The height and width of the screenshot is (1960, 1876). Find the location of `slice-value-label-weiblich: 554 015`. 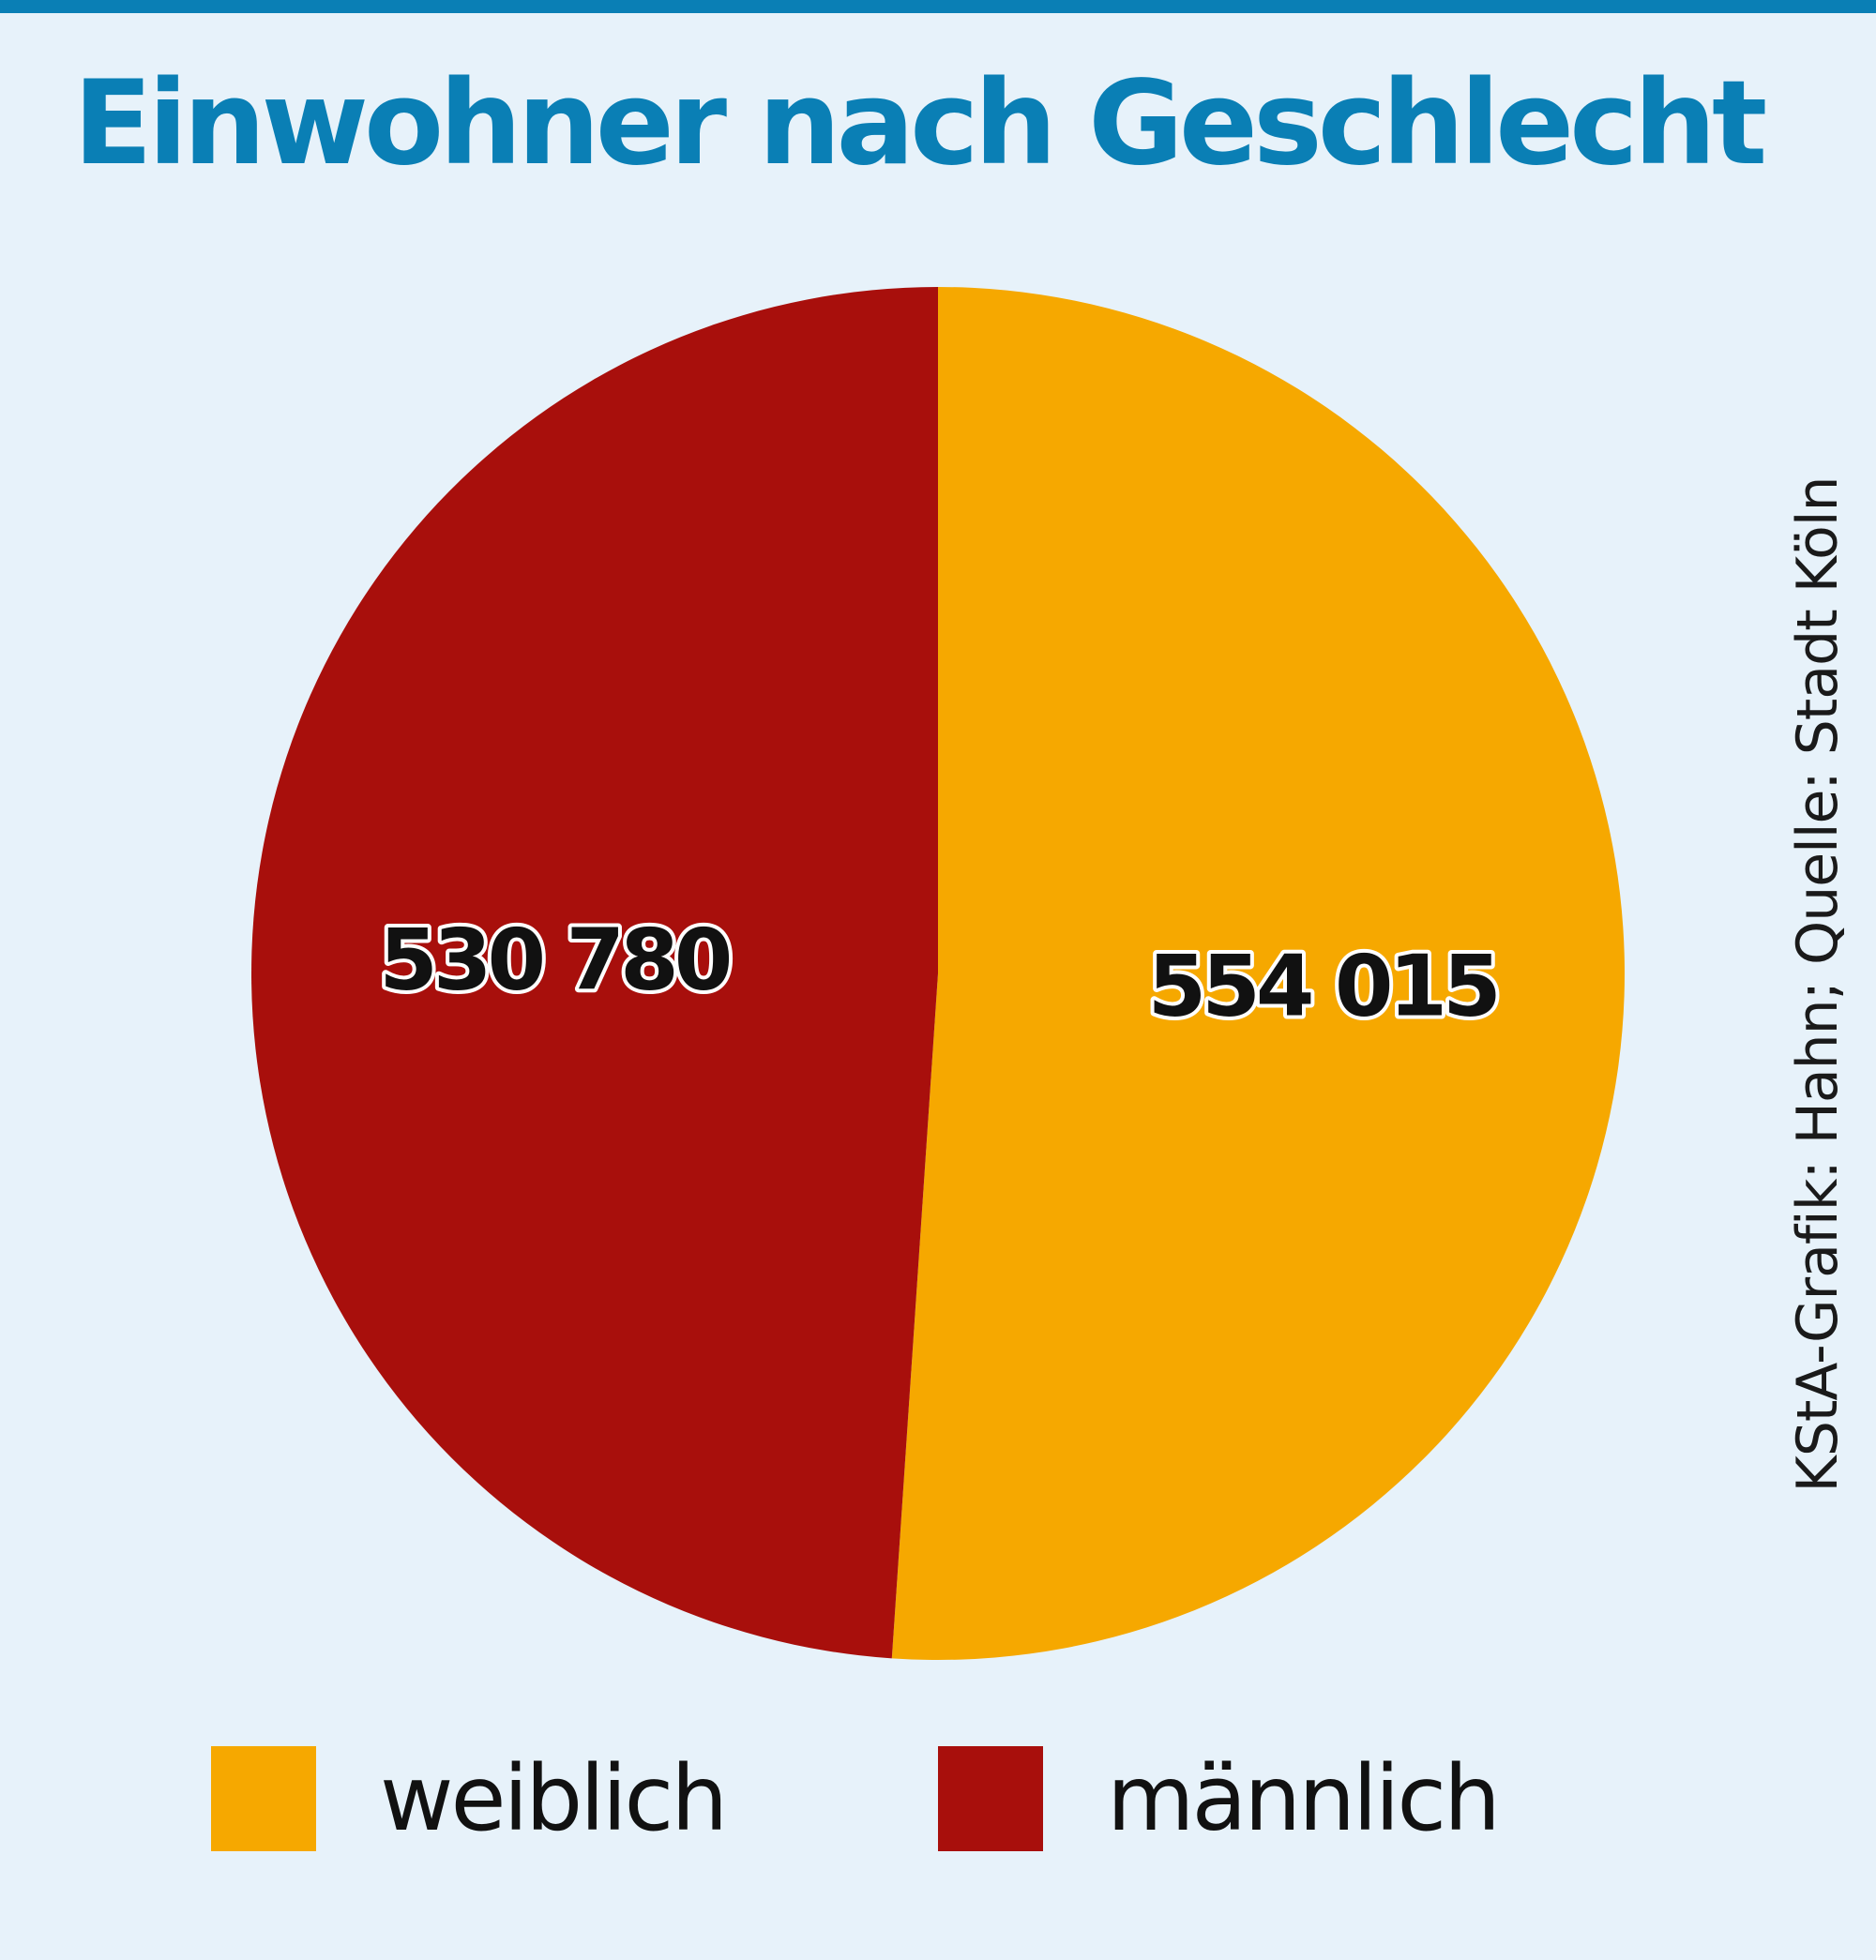

slice-value-label-weiblich: 554 015 is located at coordinates (1322, 986).